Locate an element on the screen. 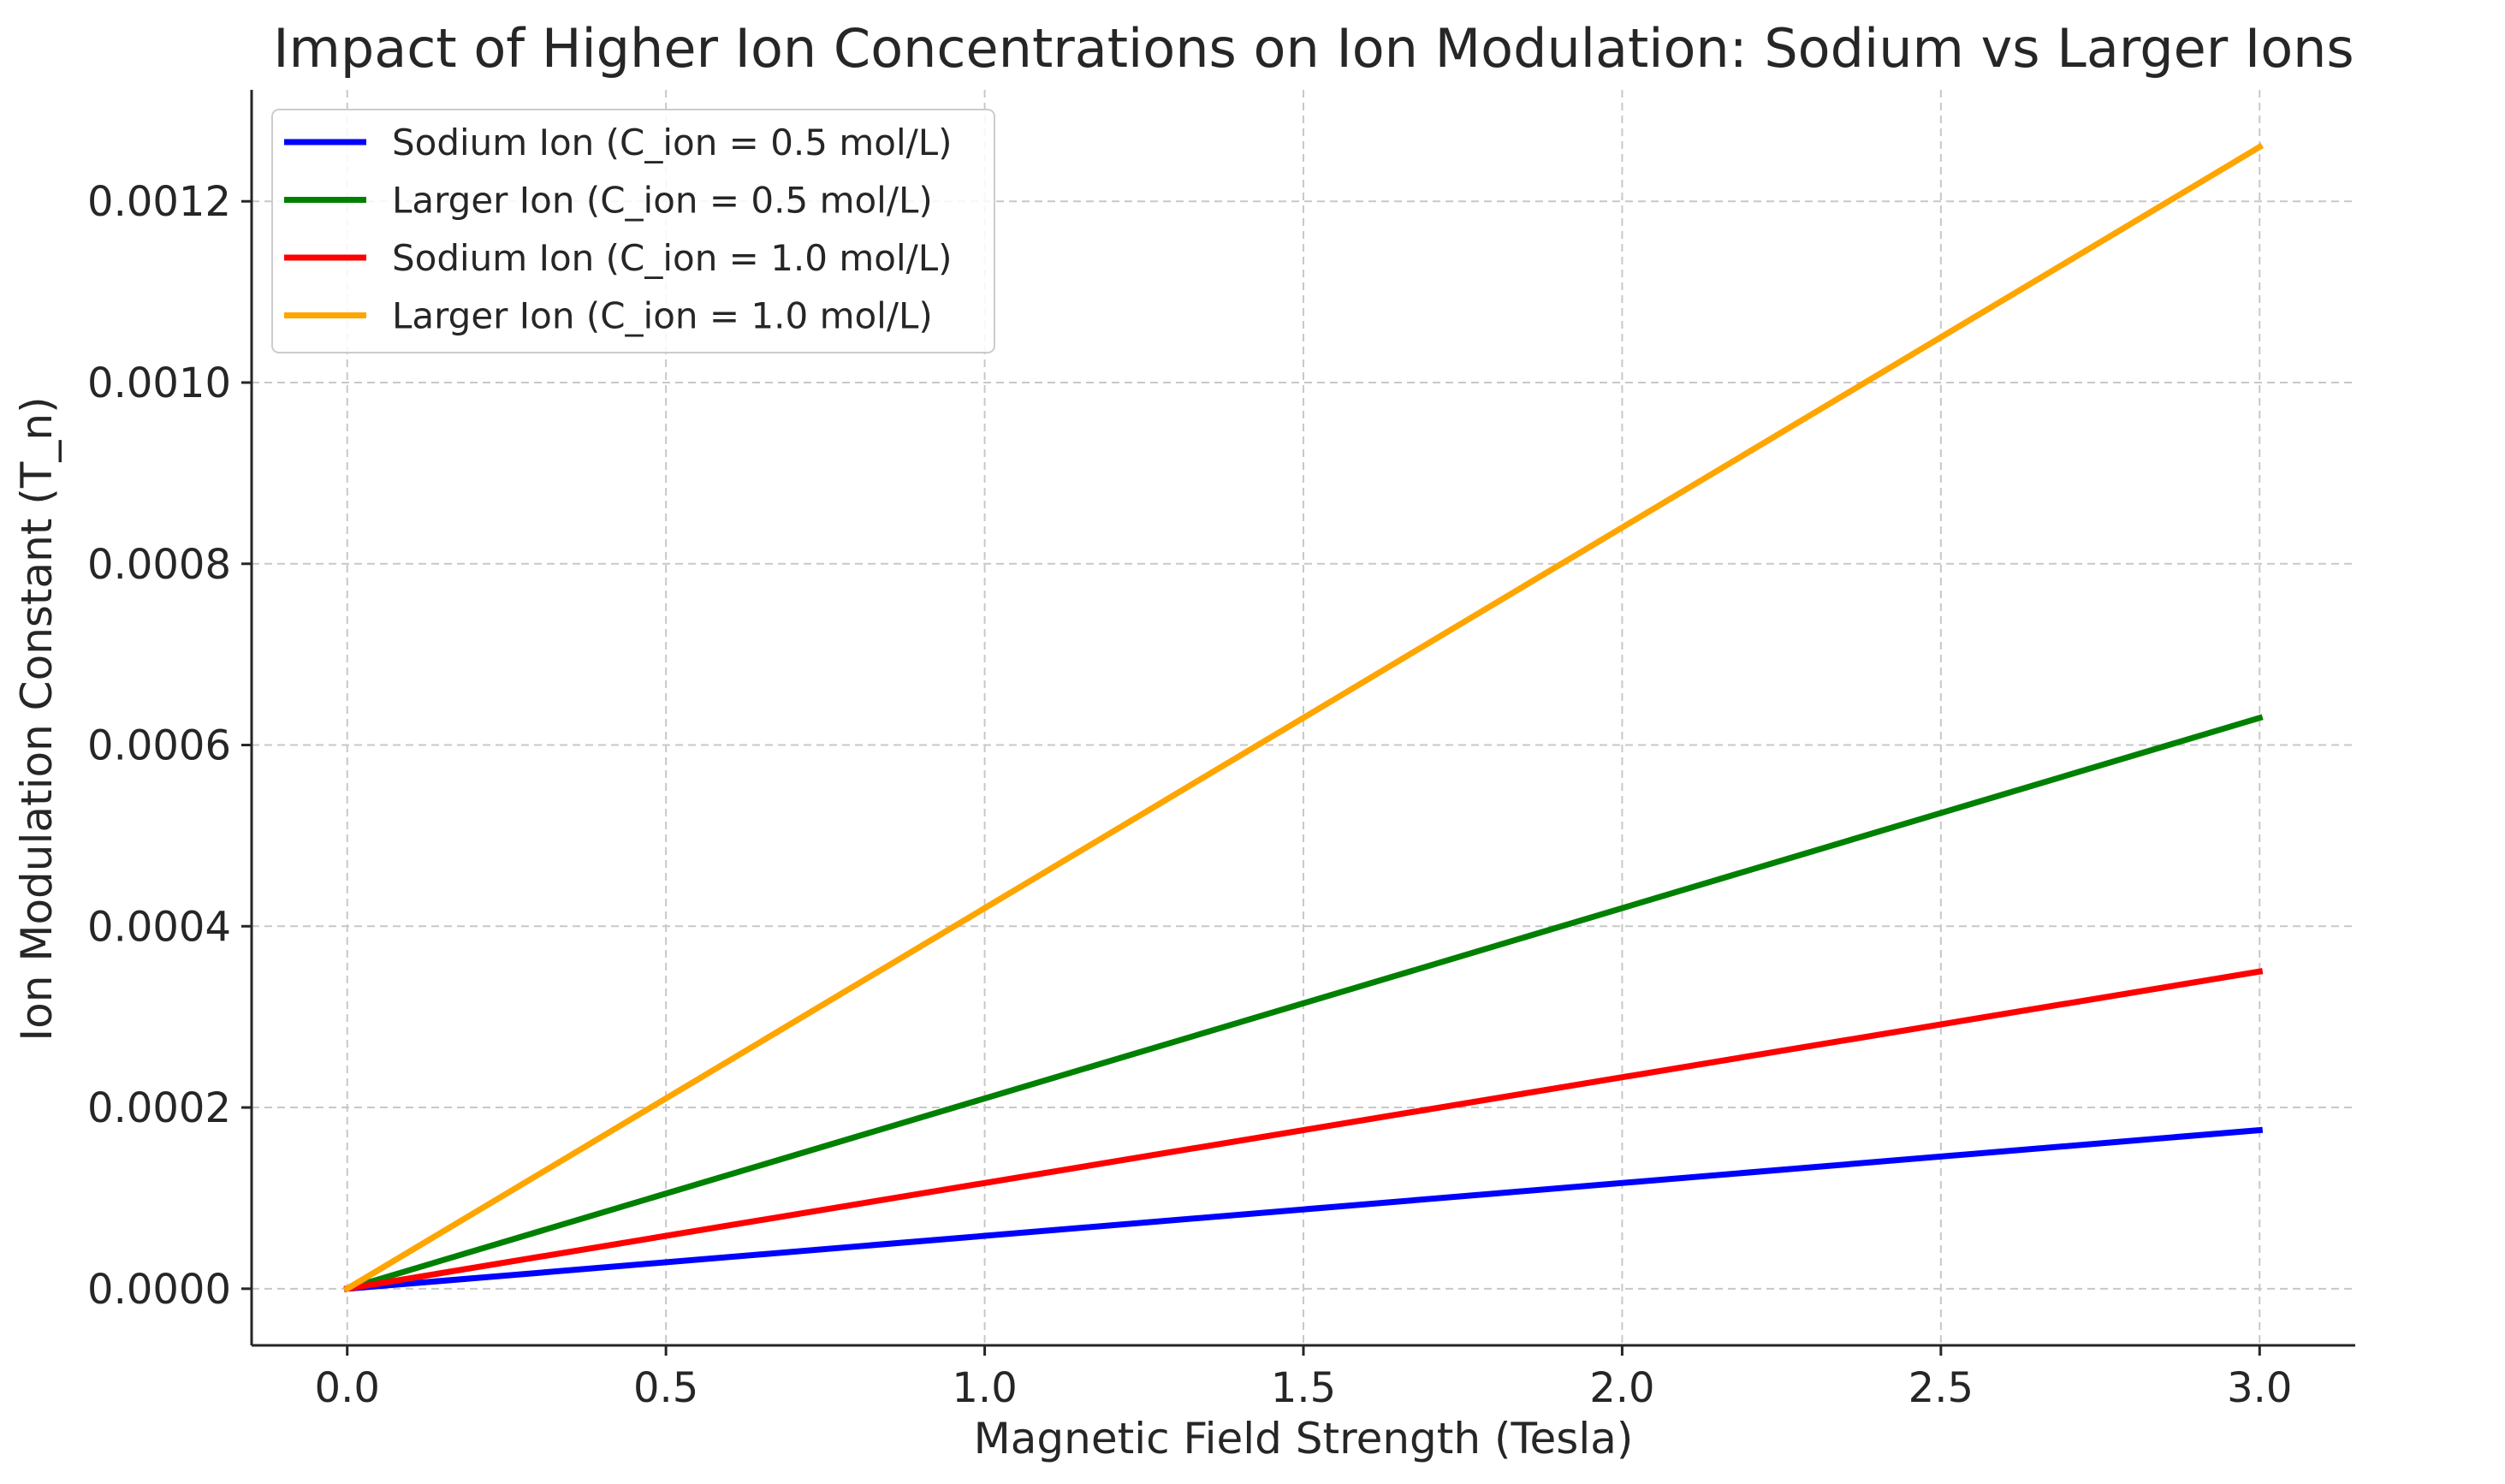  y-tick-label: 0.0012 is located at coordinates (159, 202).